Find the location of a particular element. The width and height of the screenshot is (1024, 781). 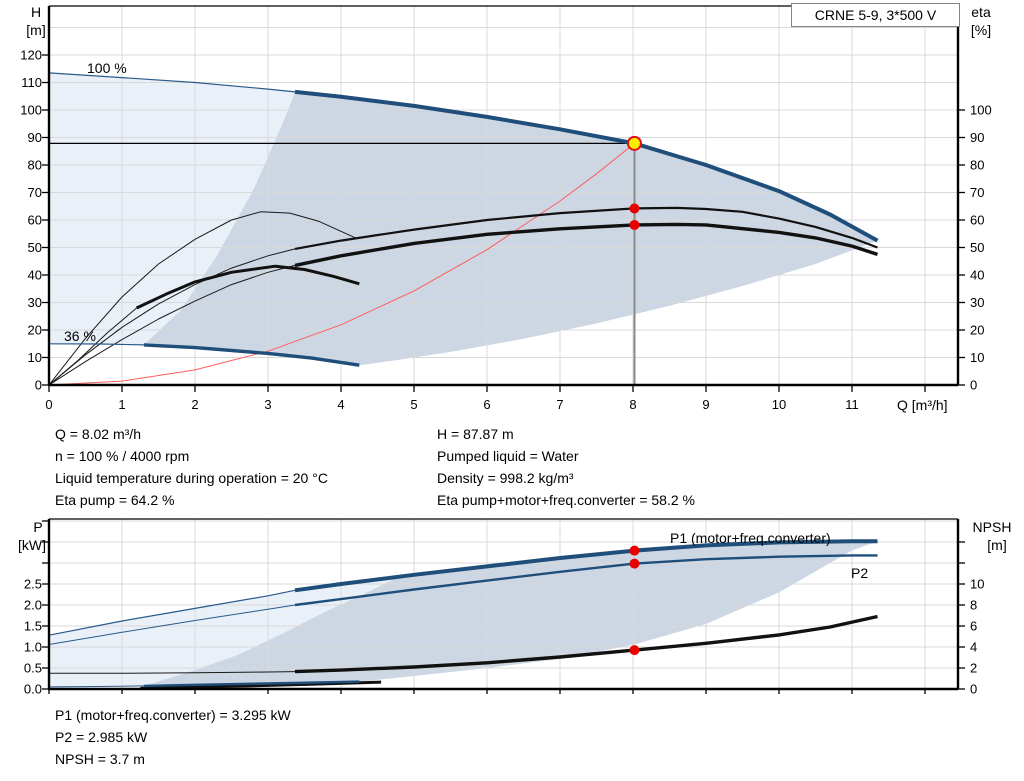

left-axis-title-line1: H is located at coordinates (36, 12).